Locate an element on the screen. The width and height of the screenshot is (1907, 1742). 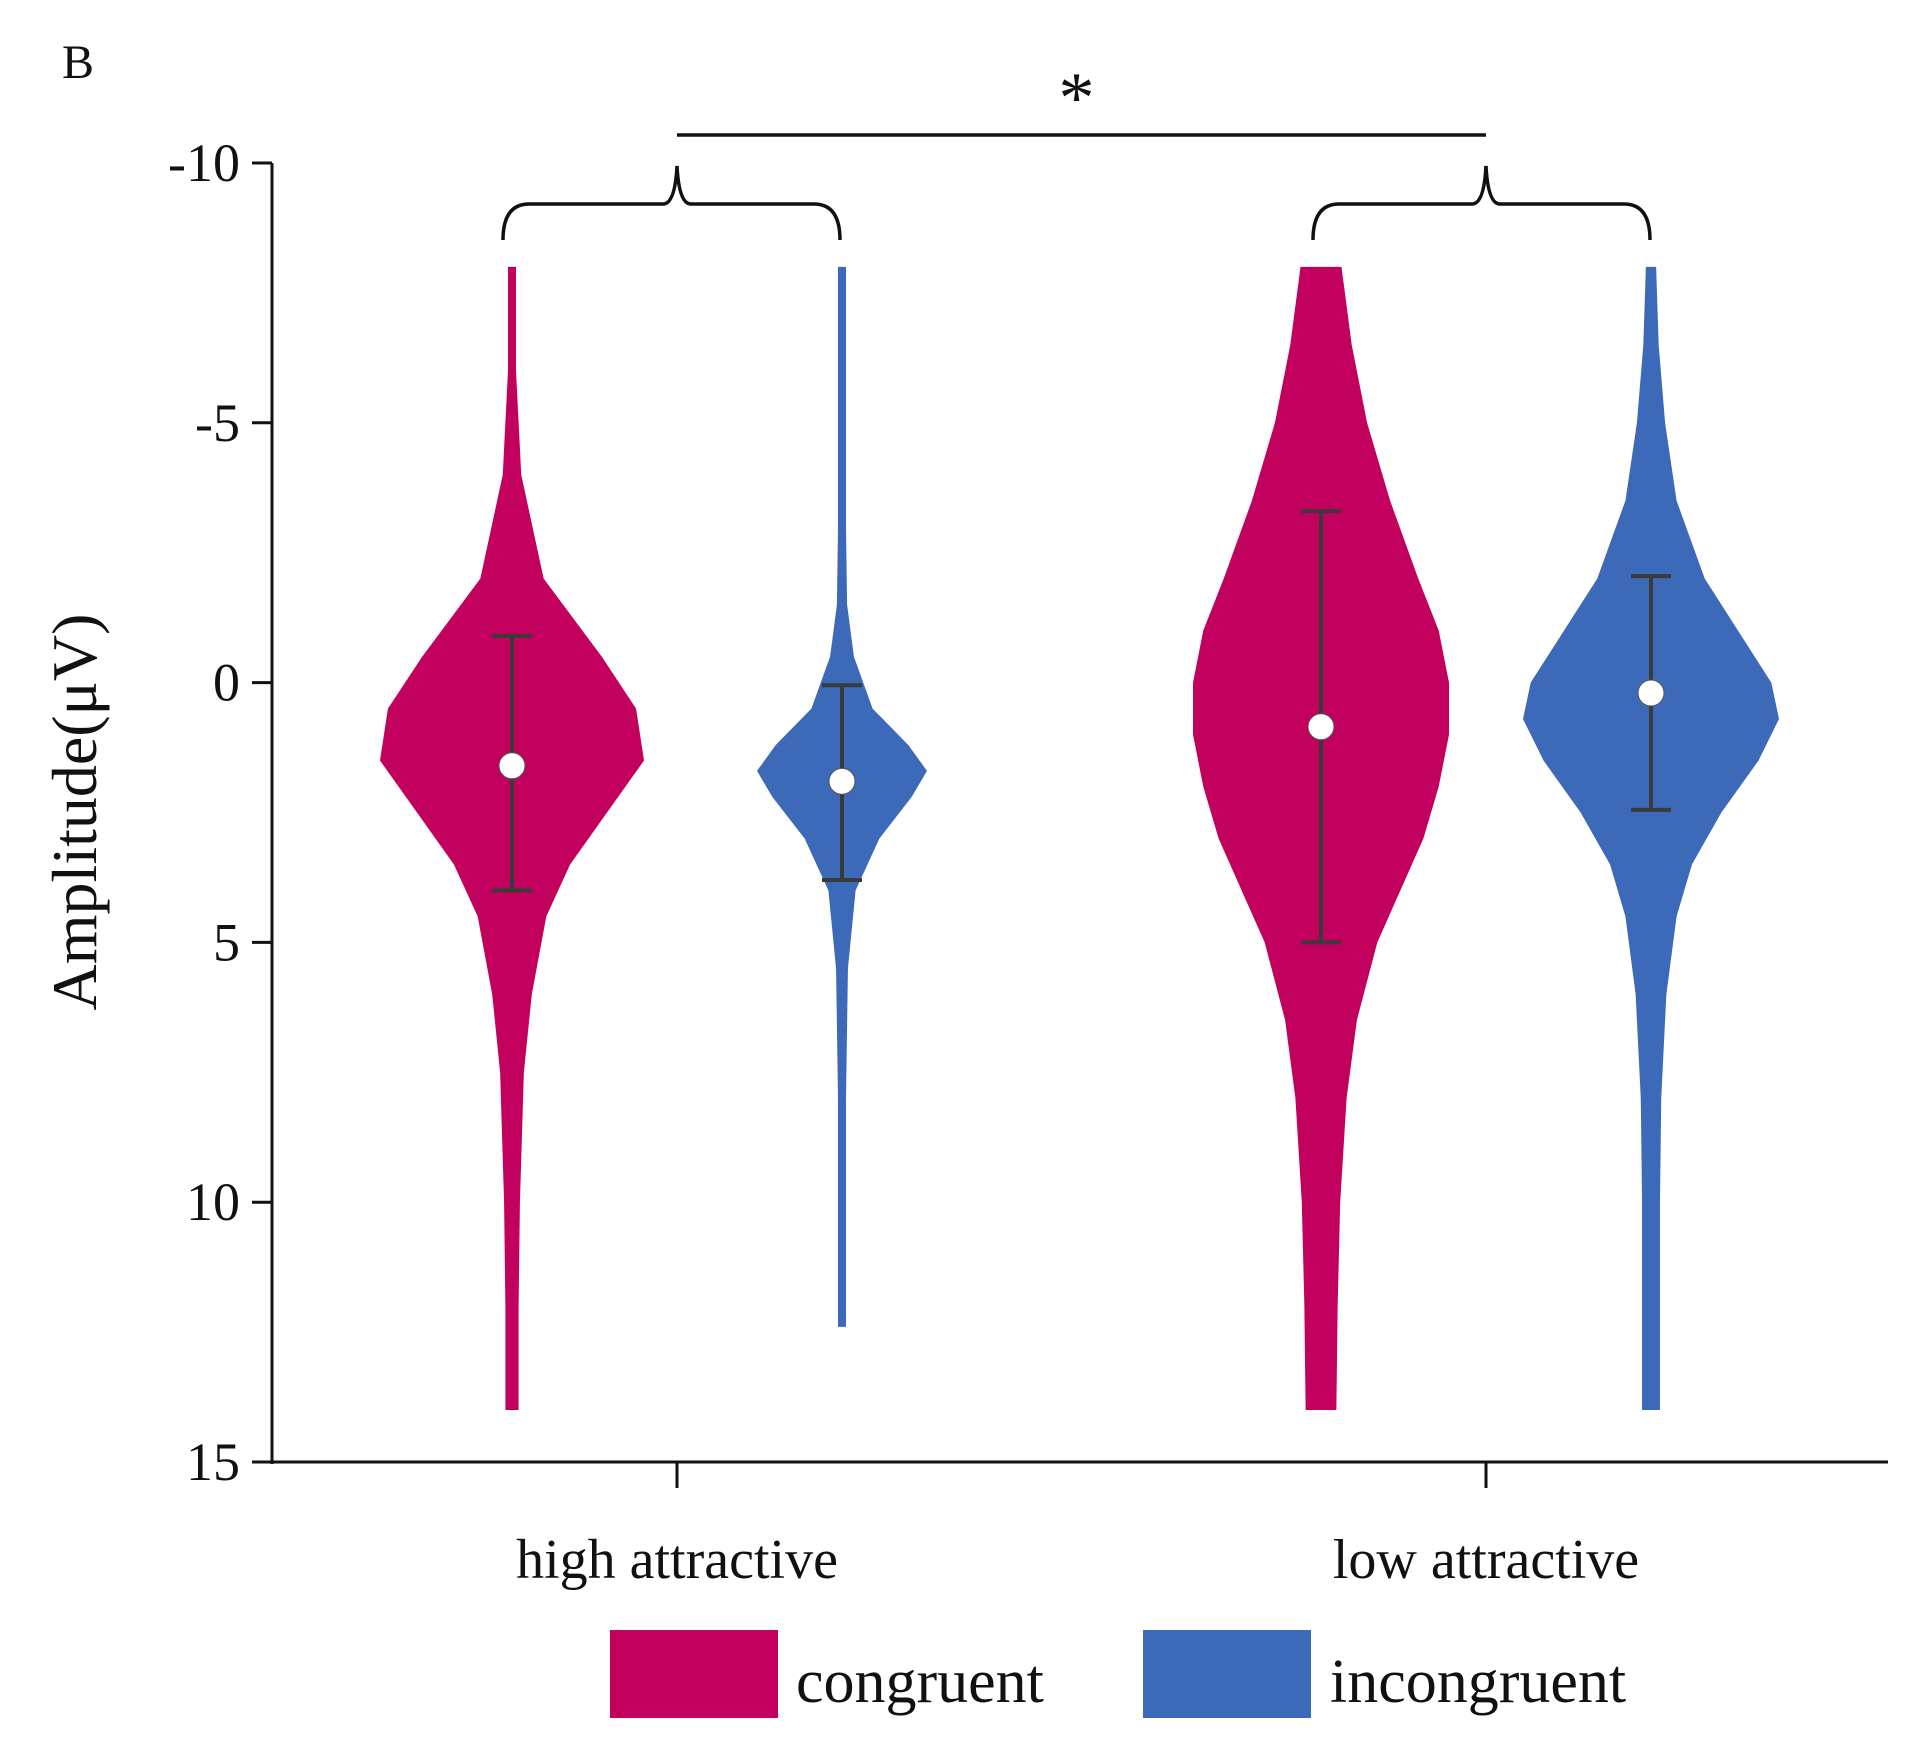
legend: congruent incongruent is located at coordinates (1118, 1674).